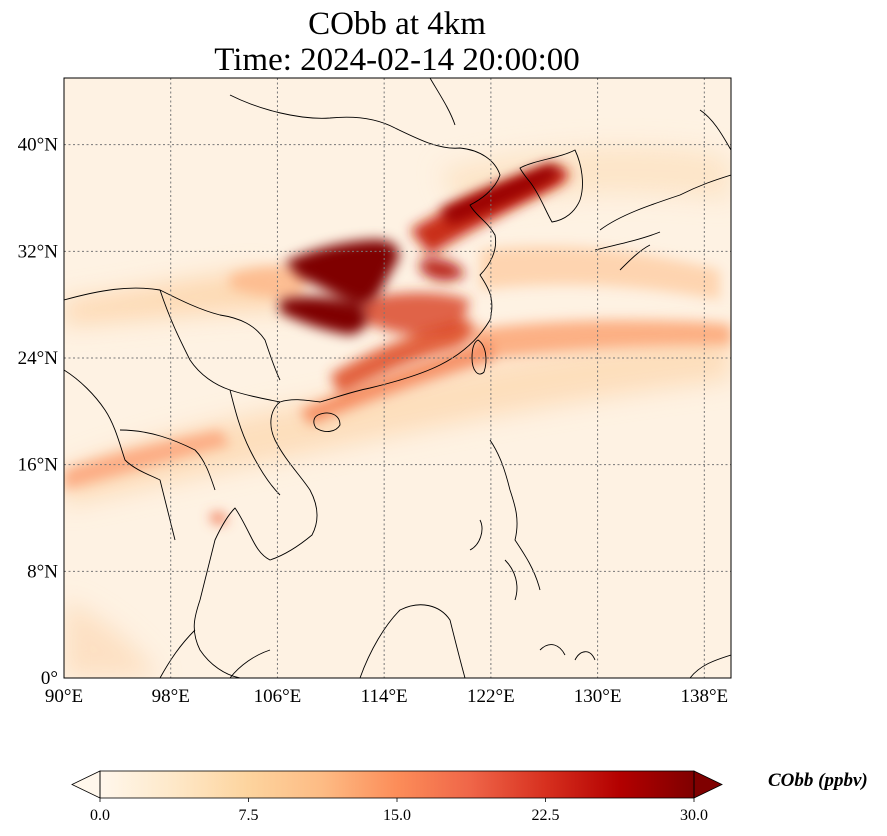  What do you see at coordinates (491, 696) in the screenshot?
I see `longitude-tick-label: 122°E` at bounding box center [491, 696].